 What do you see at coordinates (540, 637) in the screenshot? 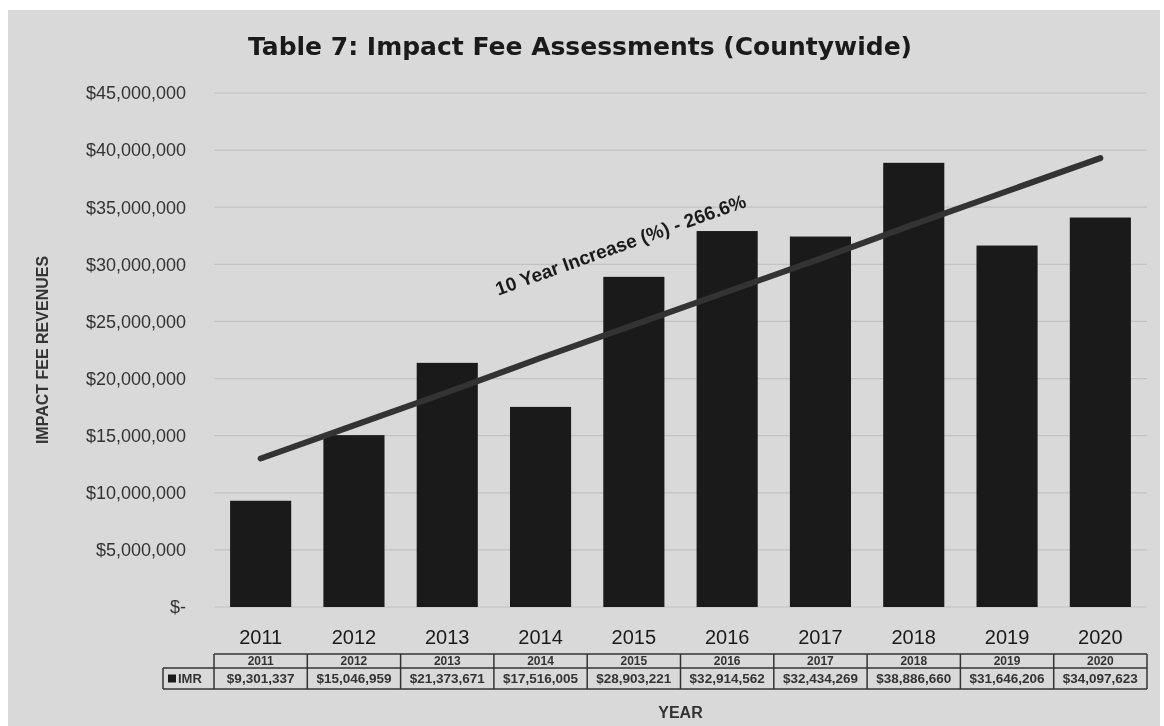
I see `x-tick-label: 2014` at bounding box center [540, 637].